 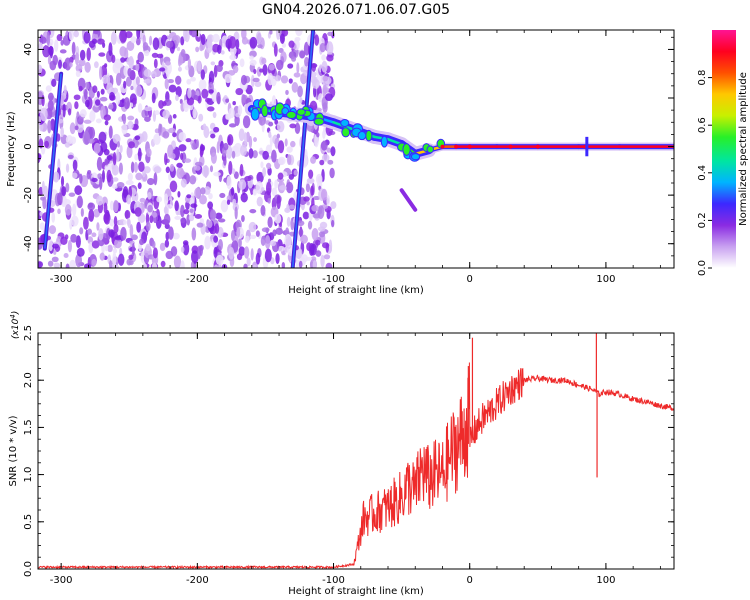 I want to click on snr-y-tick-label: 0.5, so click(x=28, y=522).